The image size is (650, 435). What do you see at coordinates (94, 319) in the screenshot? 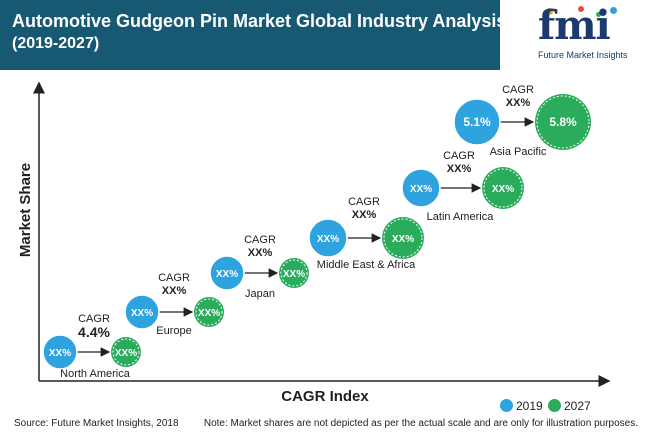
I see `cagr-label-north-america: CAGR` at bounding box center [94, 319].